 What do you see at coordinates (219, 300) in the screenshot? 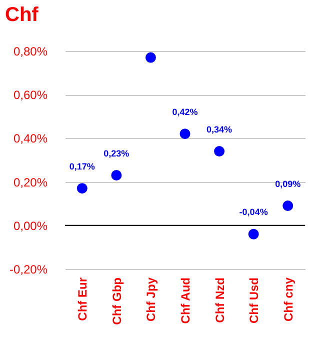
I see `x-tick-label: Chf Nzd` at bounding box center [219, 300].